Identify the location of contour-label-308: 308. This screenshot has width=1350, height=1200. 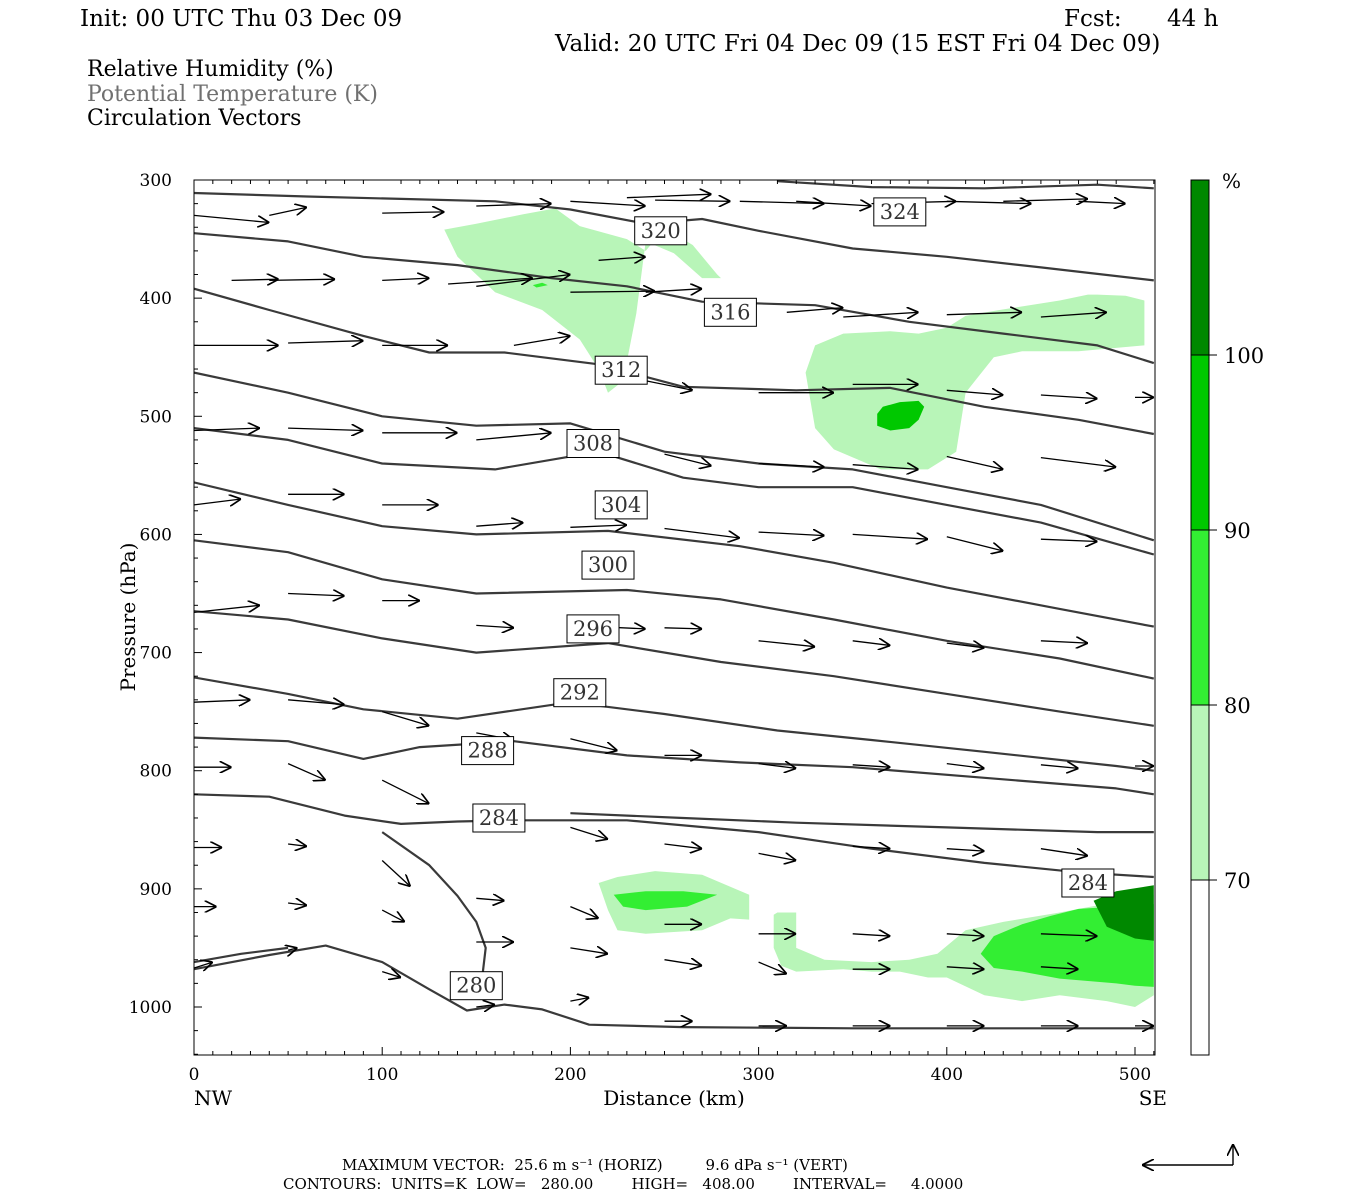
(593, 444).